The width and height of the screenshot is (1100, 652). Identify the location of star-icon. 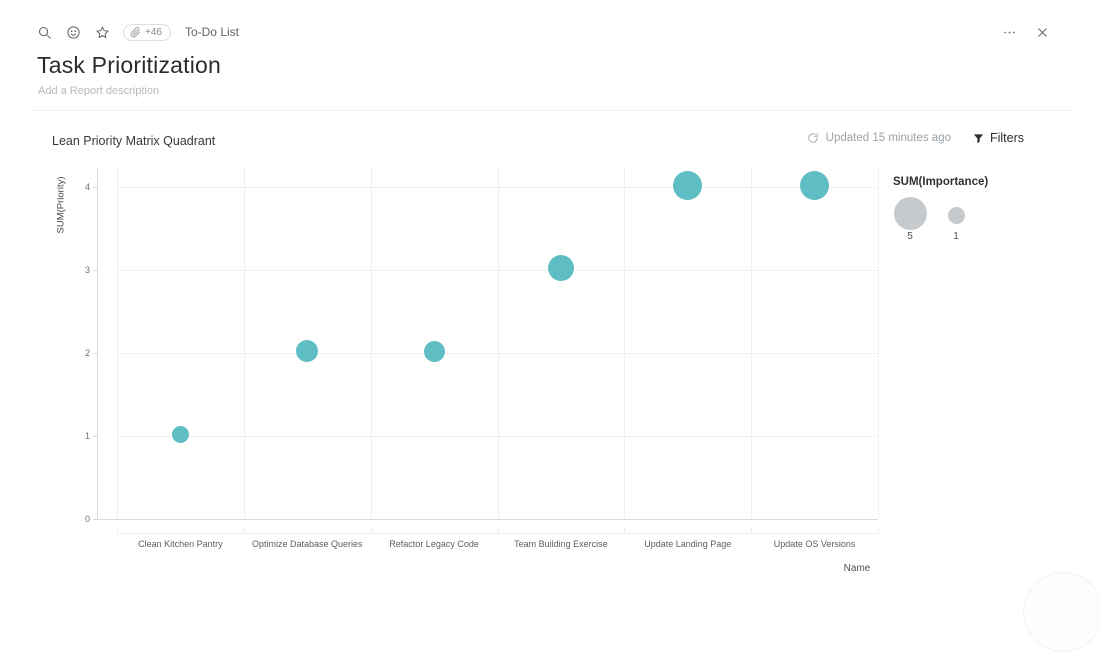
(102, 32).